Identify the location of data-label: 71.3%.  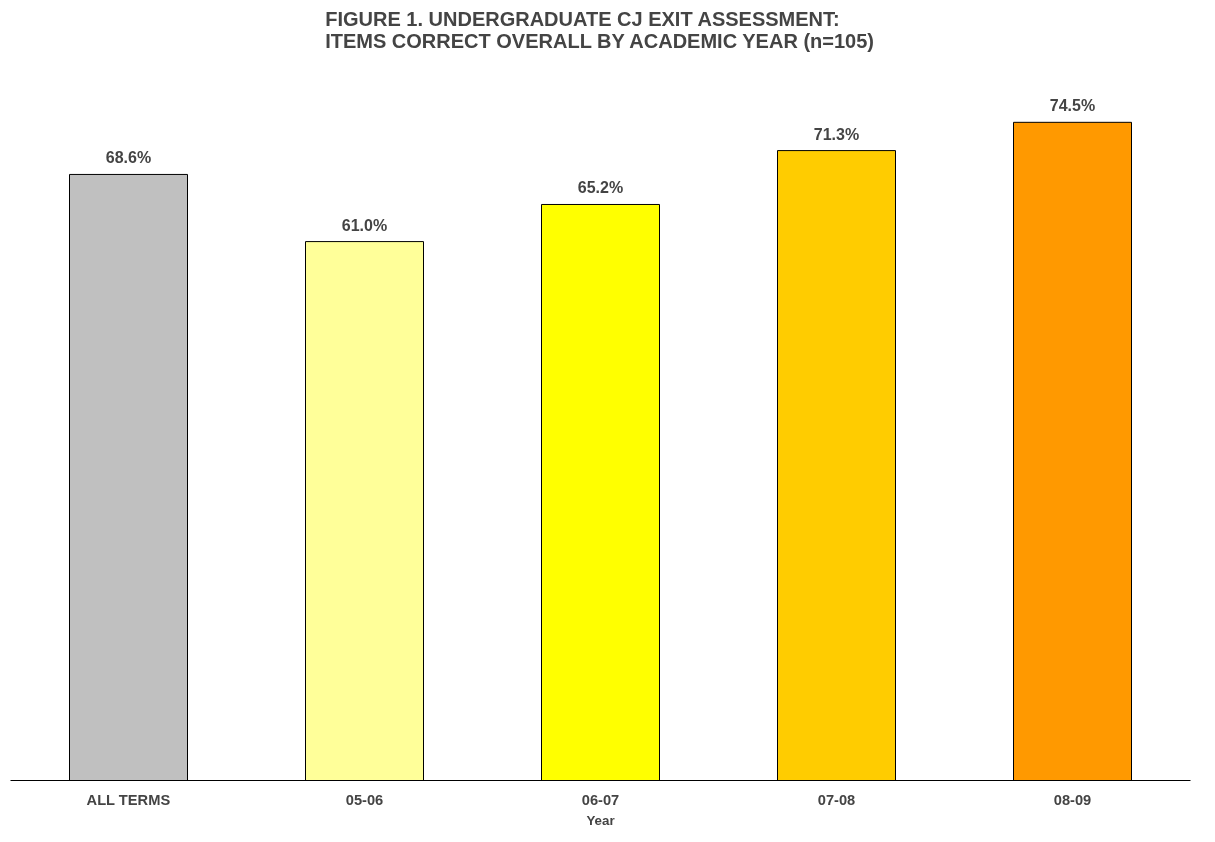
(836, 134).